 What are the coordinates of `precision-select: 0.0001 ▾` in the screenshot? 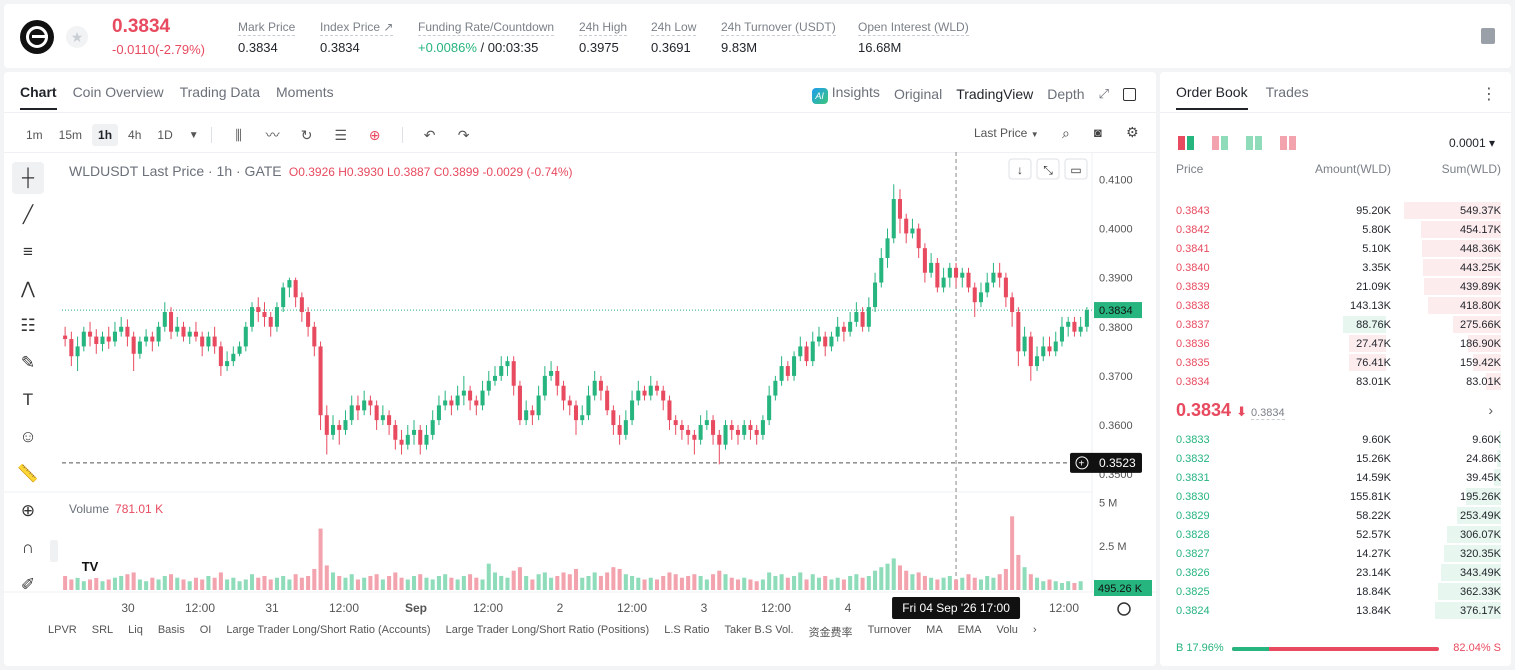 It's located at (1471, 143).